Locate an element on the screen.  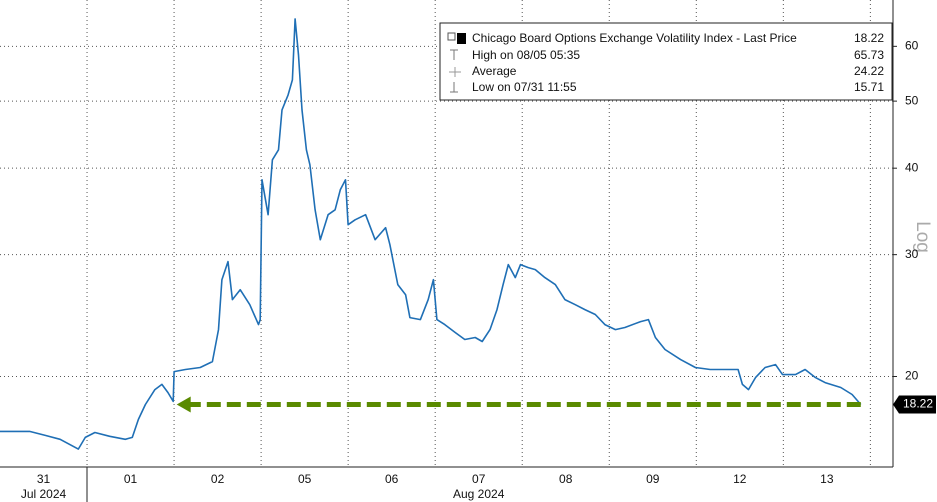
x-month-label: Jul 2024 is located at coordinates (44, 494).